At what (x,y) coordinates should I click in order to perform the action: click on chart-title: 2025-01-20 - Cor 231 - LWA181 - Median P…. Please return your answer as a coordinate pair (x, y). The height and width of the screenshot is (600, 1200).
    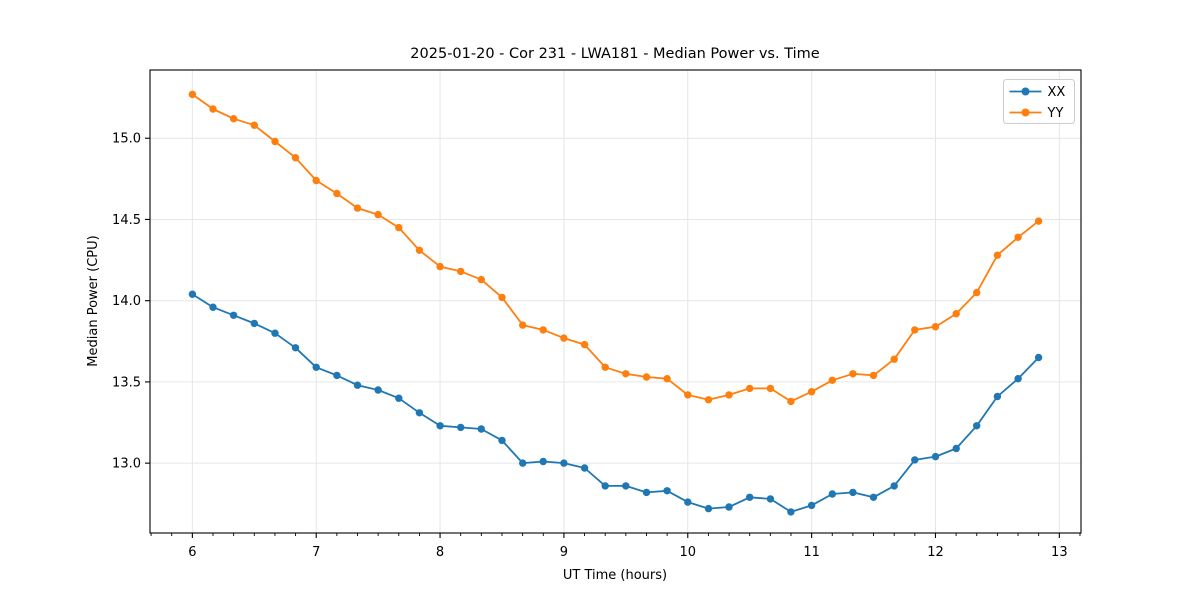
    Looking at the image, I should click on (614, 54).